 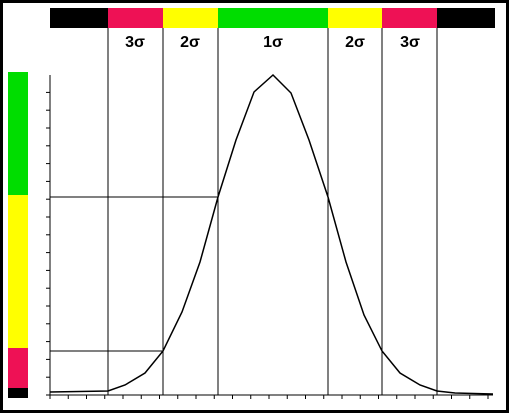 I want to click on sigma-label: 1σ, so click(x=273, y=42).